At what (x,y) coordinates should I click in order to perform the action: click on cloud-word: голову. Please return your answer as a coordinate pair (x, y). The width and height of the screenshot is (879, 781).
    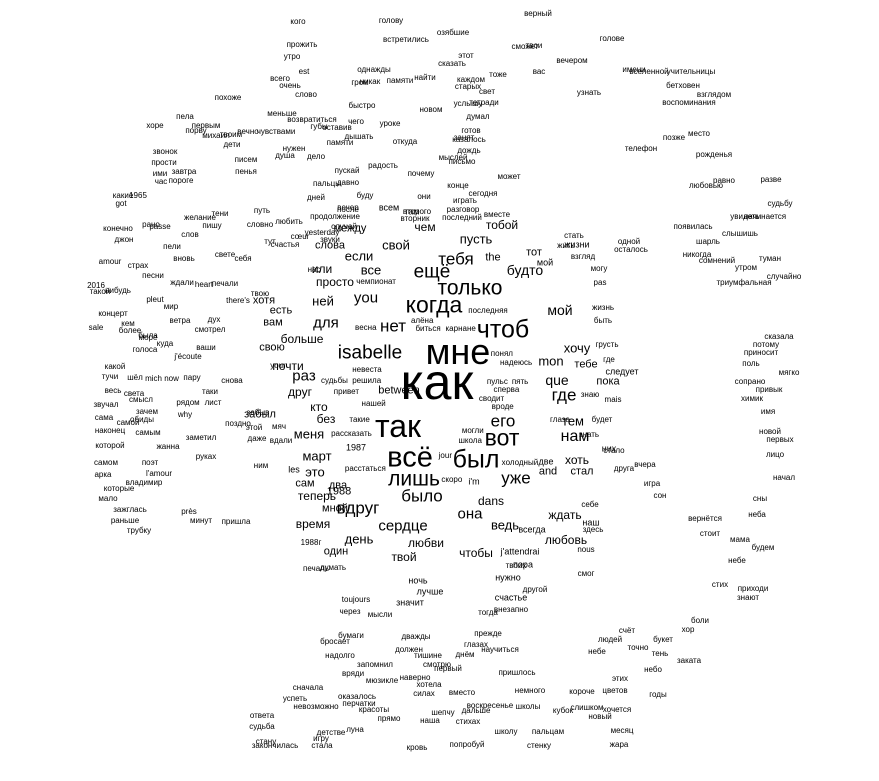
    Looking at the image, I should click on (391, 20).